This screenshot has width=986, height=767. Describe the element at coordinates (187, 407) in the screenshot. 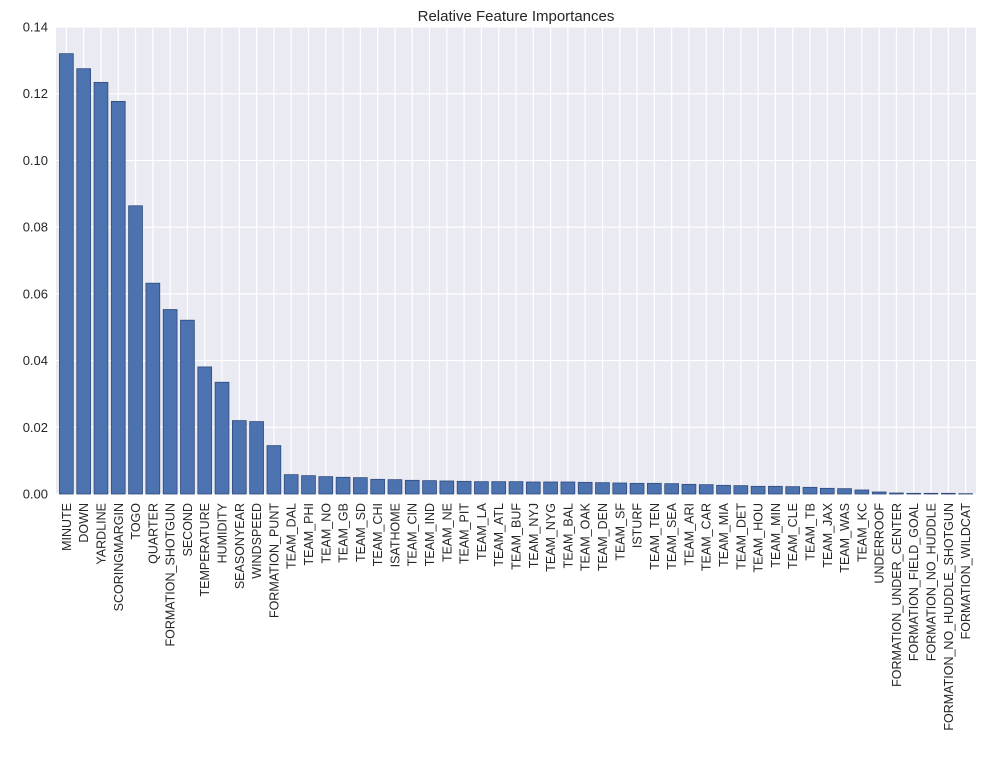

I see `bar-second` at that location.